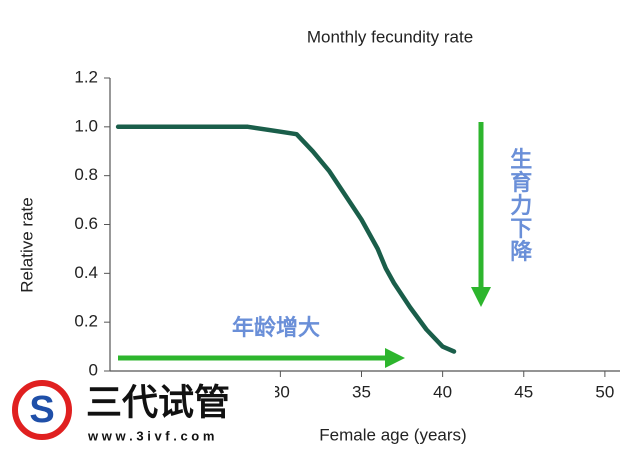  Describe the element at coordinates (361, 391) in the screenshot. I see `x-tick-label: 35` at that location.